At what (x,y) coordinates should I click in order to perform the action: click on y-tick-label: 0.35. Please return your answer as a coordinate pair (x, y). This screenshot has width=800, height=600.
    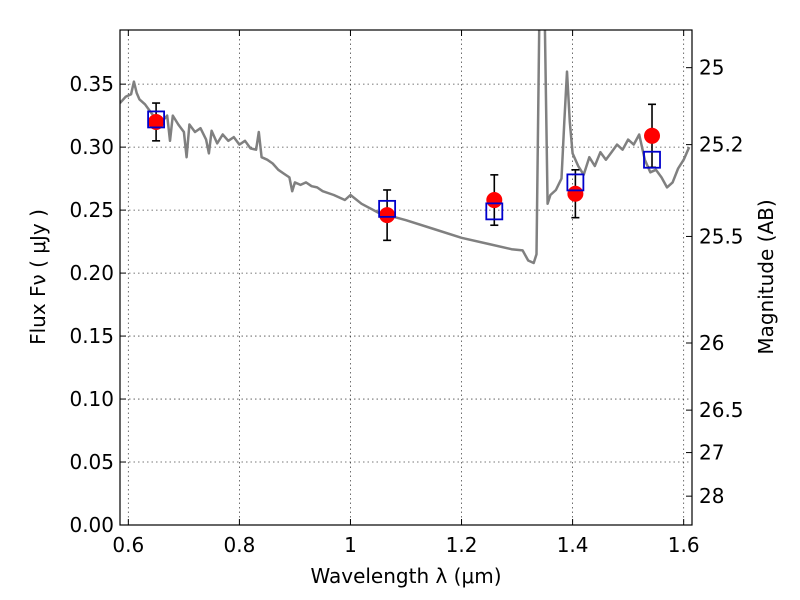
    Looking at the image, I should click on (91, 84).